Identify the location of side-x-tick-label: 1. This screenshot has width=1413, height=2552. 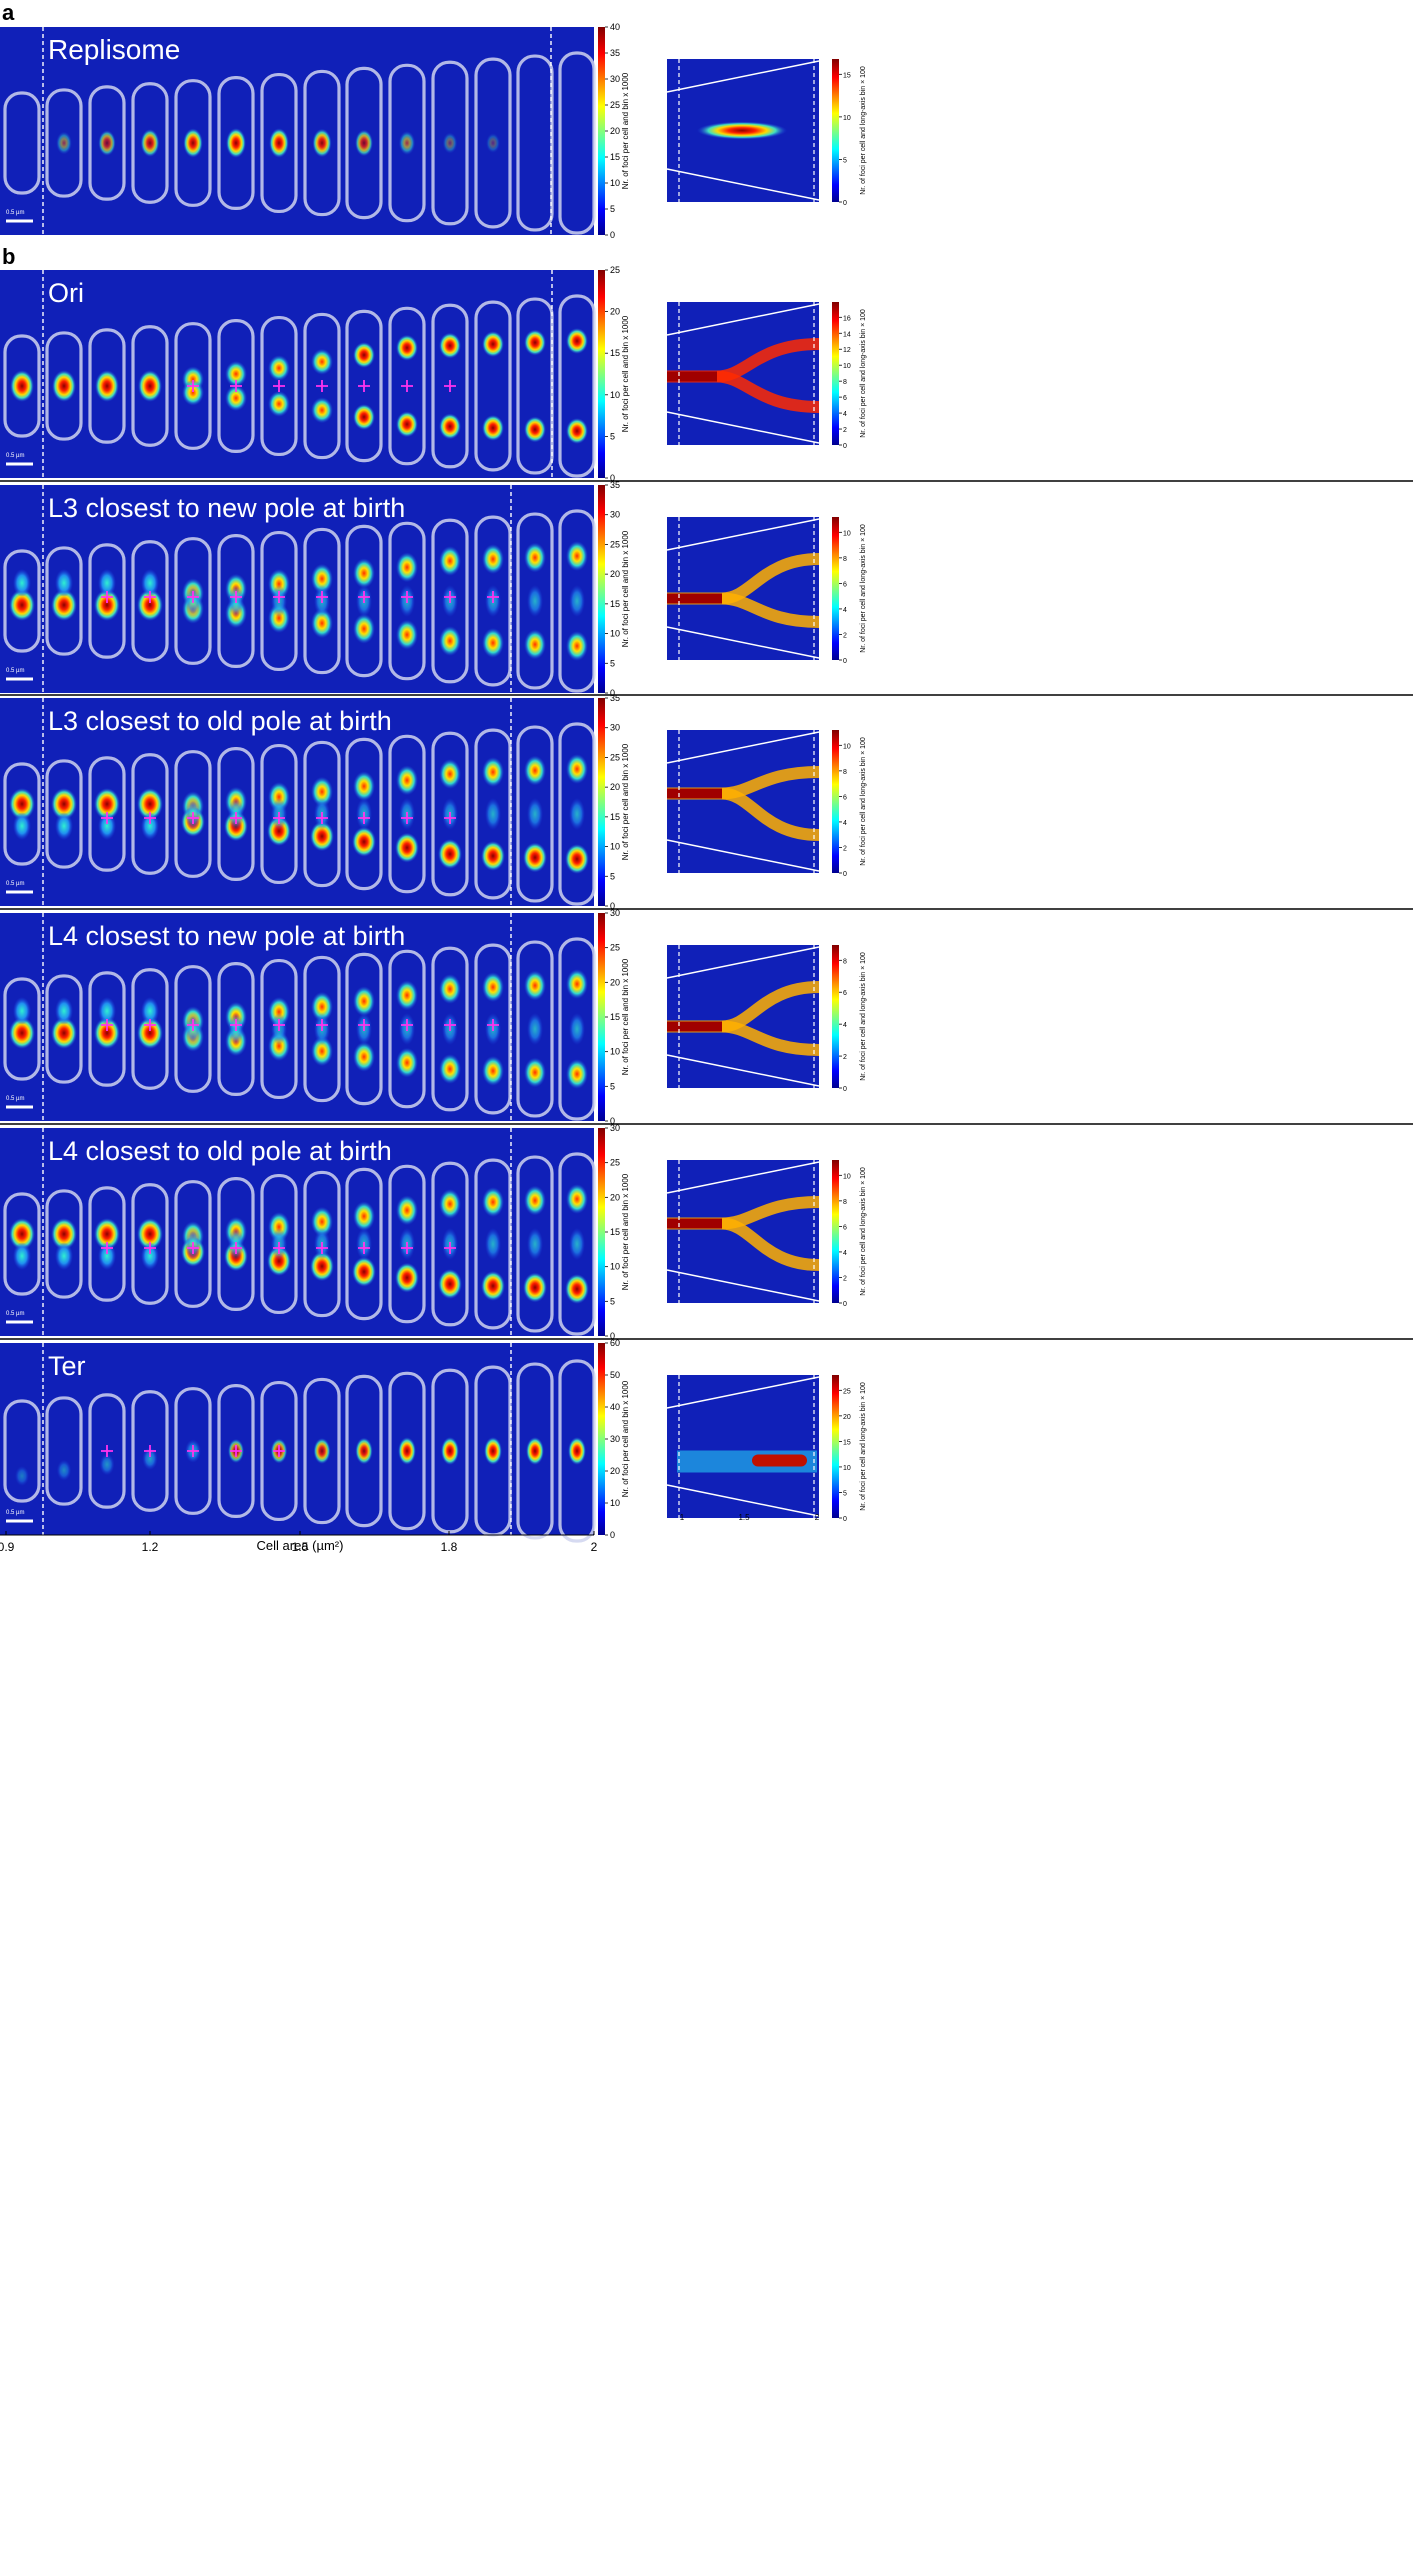
(682, 1517).